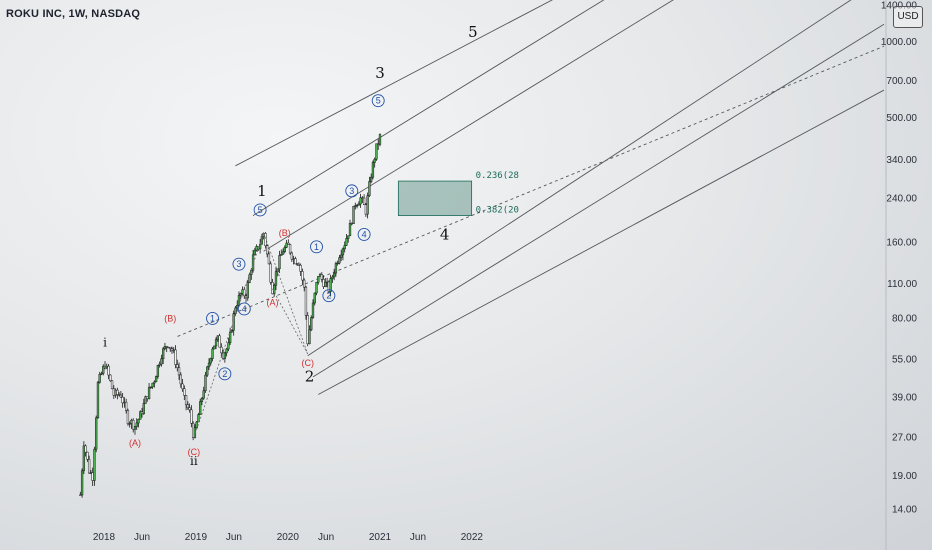 The image size is (932, 550). What do you see at coordinates (901, 243) in the screenshot?
I see `price-tick-label: 160.00` at bounding box center [901, 243].